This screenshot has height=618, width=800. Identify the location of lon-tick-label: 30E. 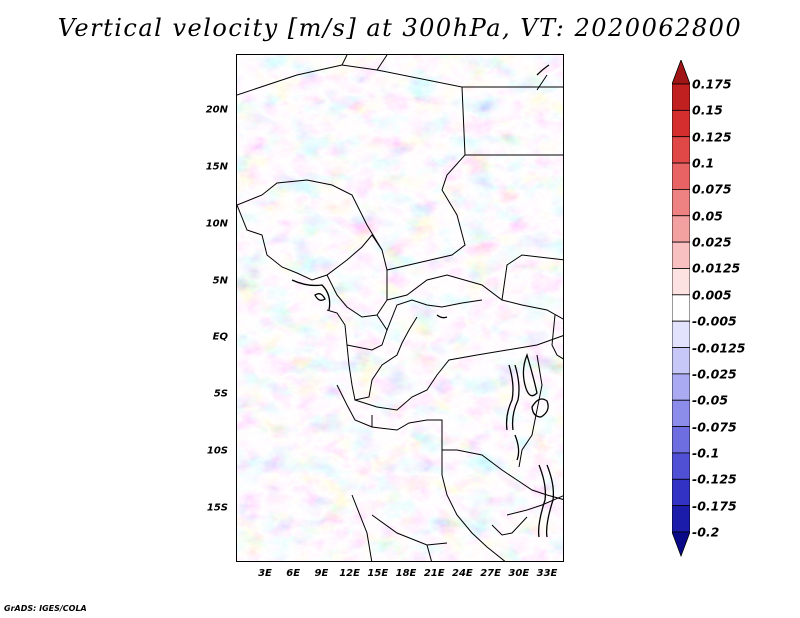
(519, 573).